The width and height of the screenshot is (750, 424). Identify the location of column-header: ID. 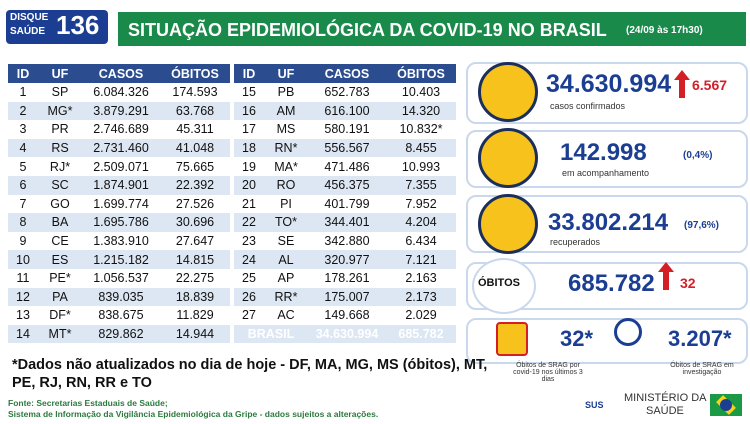
(23, 73).